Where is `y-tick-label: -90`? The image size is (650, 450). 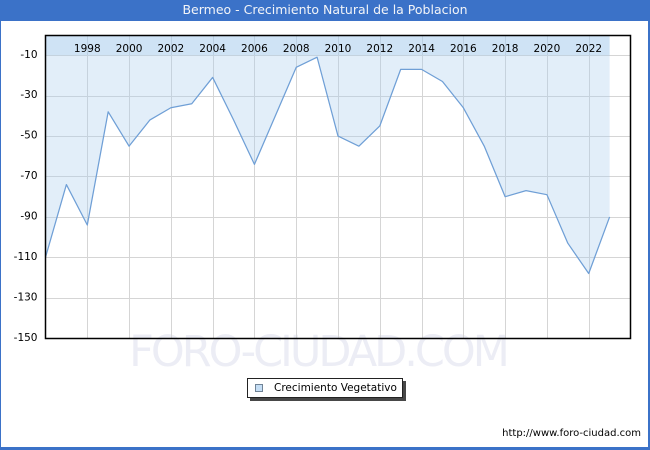 y-tick-label: -90 is located at coordinates (28, 217).